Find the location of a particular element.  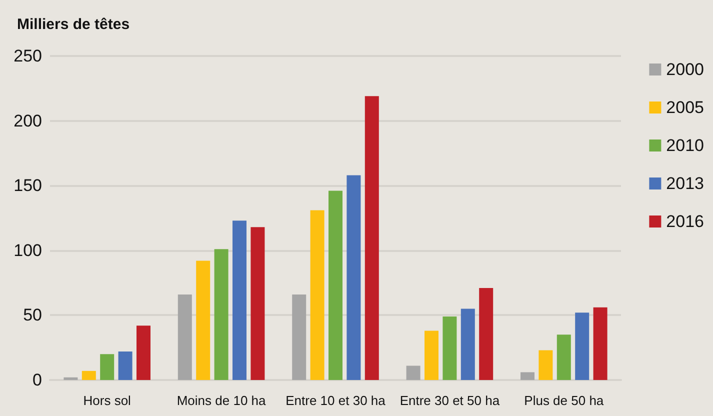

y-tick-label: 200 is located at coordinates (28, 120).